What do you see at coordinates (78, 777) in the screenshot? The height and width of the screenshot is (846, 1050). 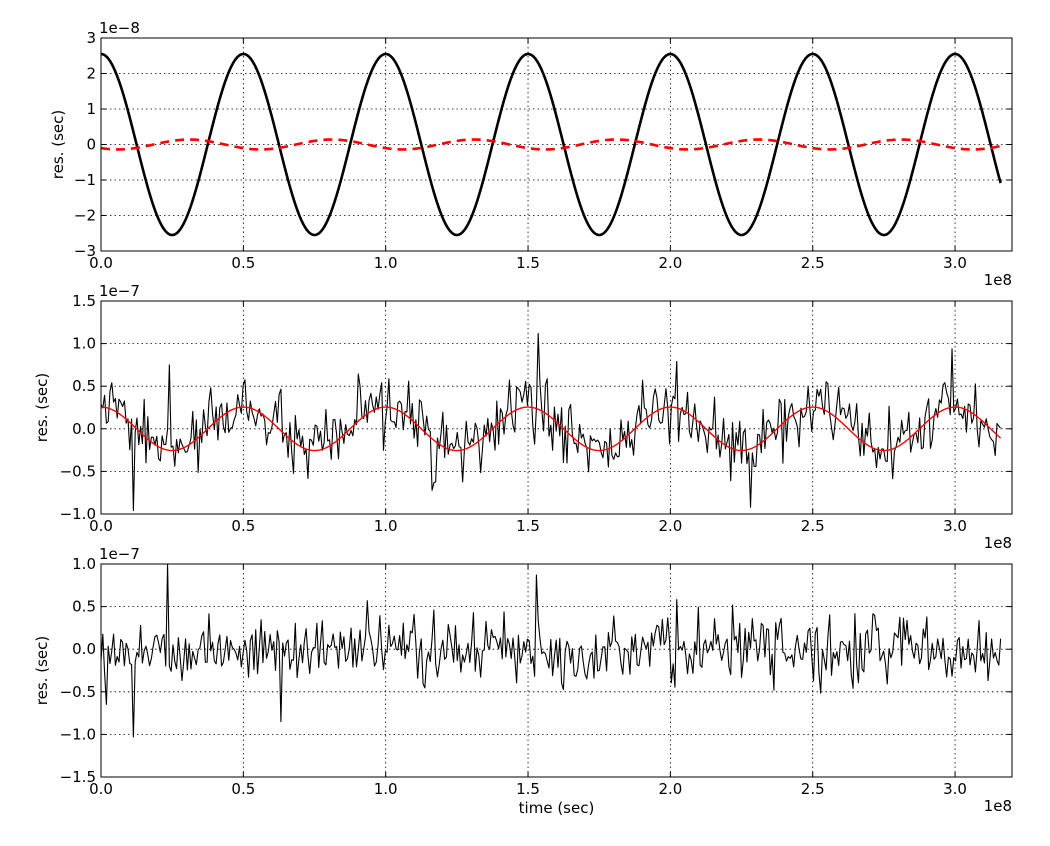 I see `y-tick-label: −1.5` at bounding box center [78, 777].